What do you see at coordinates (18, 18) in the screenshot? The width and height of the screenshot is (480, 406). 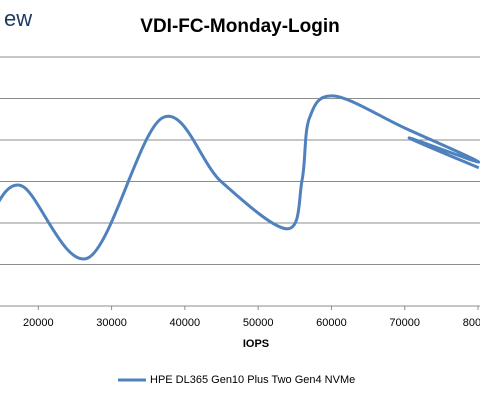 I see `logo-text: ew` at bounding box center [18, 18].